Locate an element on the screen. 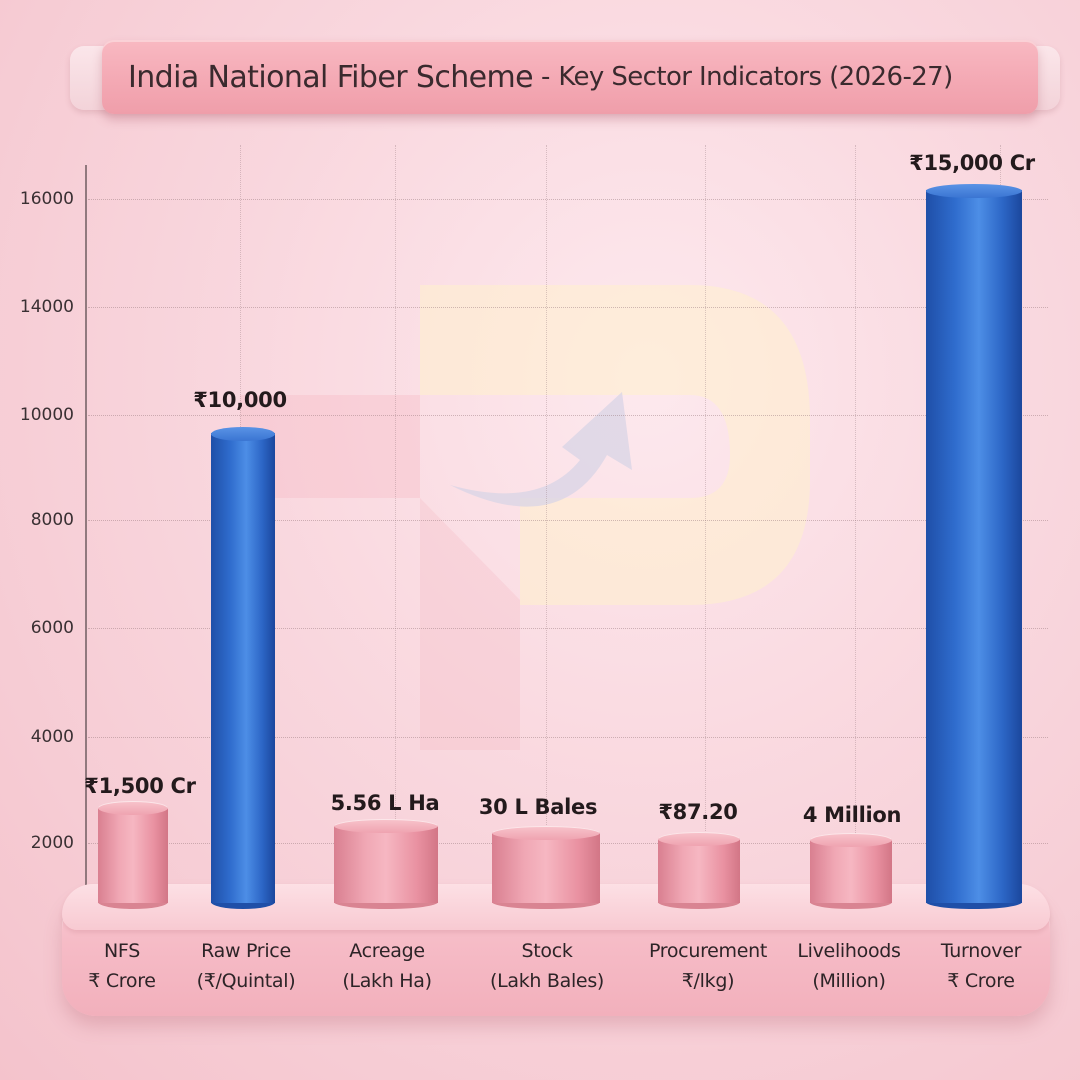 The image size is (1080, 1080). bar-acreage is located at coordinates (386, 864).